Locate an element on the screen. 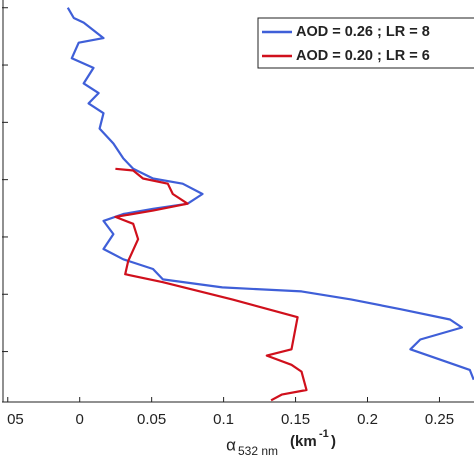  x-label-unit: (km is located at coordinates (303, 441).